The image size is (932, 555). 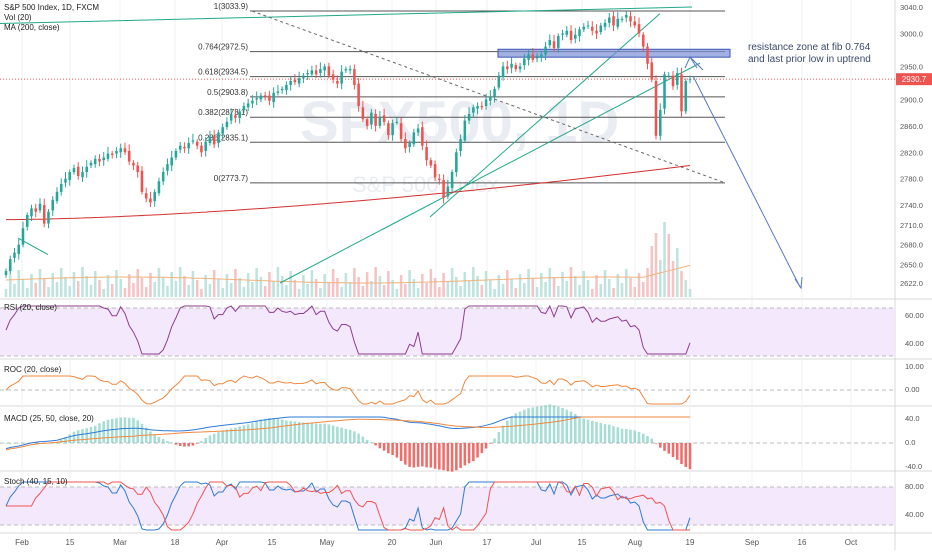 I want to click on fib-level-label: 0(2773.7), so click(x=231, y=178).